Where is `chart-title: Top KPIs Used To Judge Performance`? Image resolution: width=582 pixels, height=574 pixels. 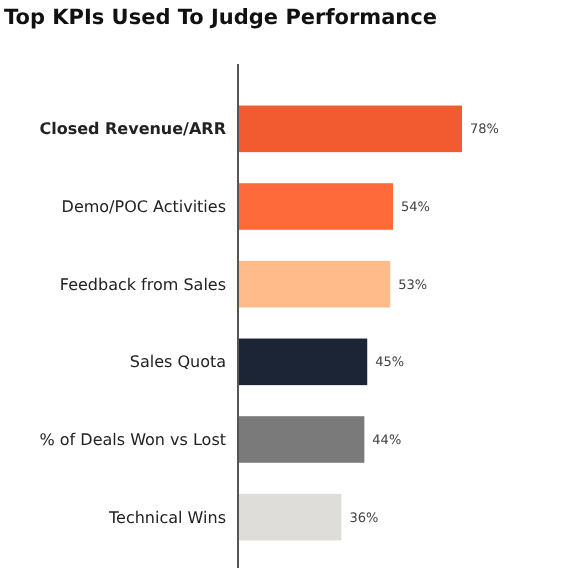
chart-title: Top KPIs Used To Judge Performance is located at coordinates (220, 18).